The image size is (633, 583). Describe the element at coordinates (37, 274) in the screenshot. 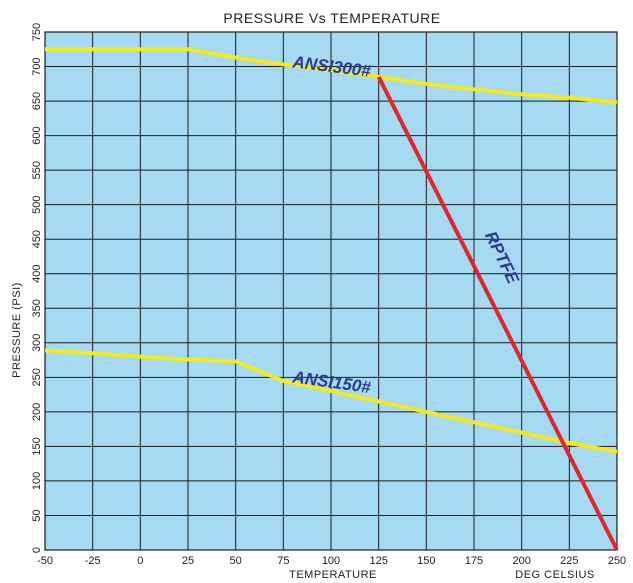

I see `y-tick-label: 400` at that location.